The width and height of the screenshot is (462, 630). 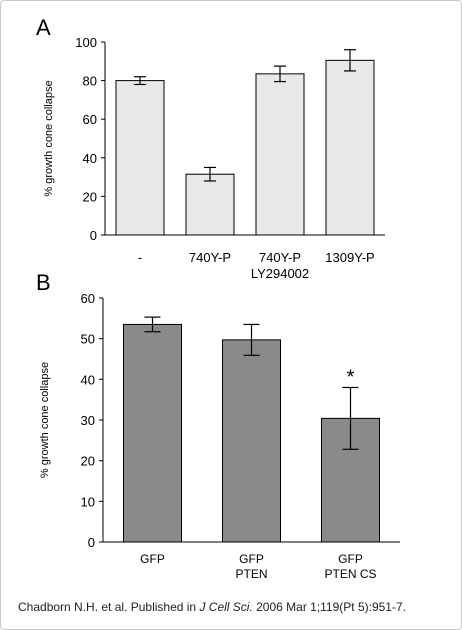 I want to click on chart-a-y-tick-label: 60, so click(x=90, y=119).